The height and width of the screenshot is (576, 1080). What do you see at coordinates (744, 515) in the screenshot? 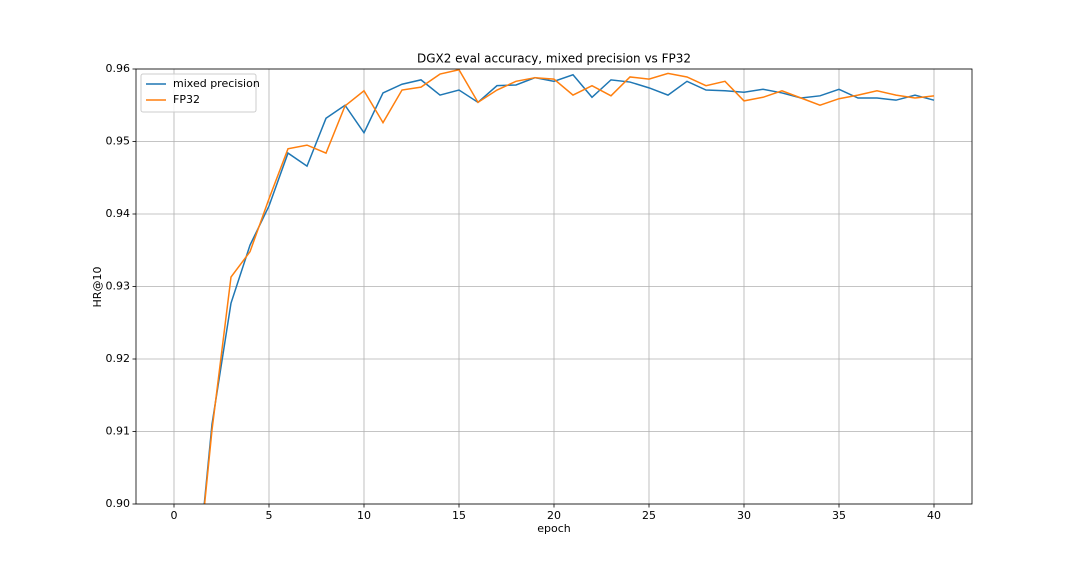
I see `x-tick-label: 30` at bounding box center [744, 515].